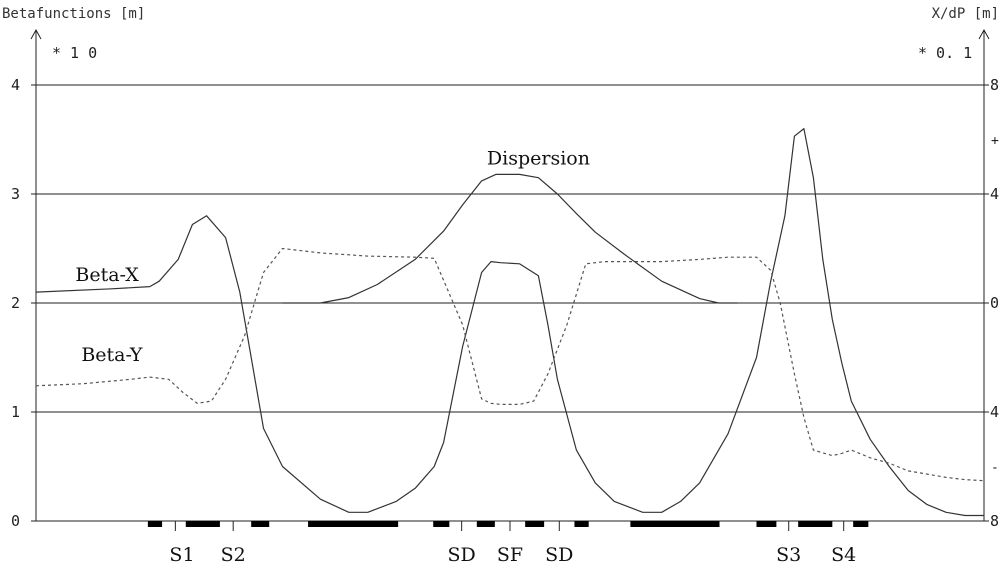 This screenshot has width=1001, height=567. What do you see at coordinates (112, 355) in the screenshot?
I see `annotation-label: Beta-Y` at bounding box center [112, 355].